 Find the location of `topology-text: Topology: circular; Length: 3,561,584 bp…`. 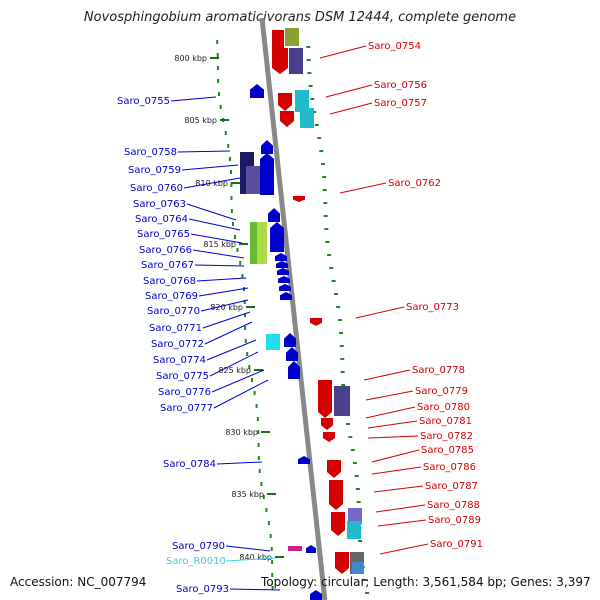

topology-text: Topology: circular; Length: 3,561,584 bp… is located at coordinates (426, 582).